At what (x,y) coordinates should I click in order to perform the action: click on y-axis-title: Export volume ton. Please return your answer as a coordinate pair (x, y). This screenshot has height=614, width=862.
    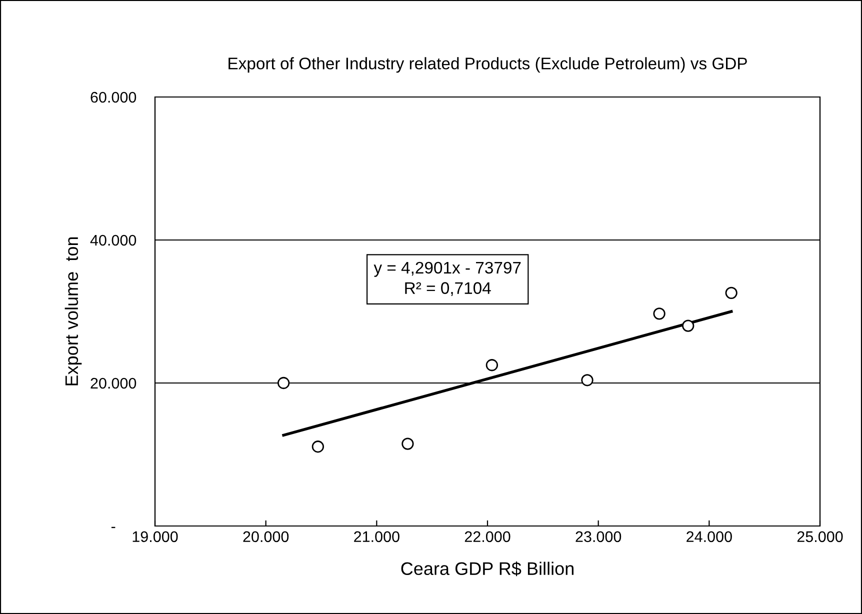
    Looking at the image, I should click on (73, 311).